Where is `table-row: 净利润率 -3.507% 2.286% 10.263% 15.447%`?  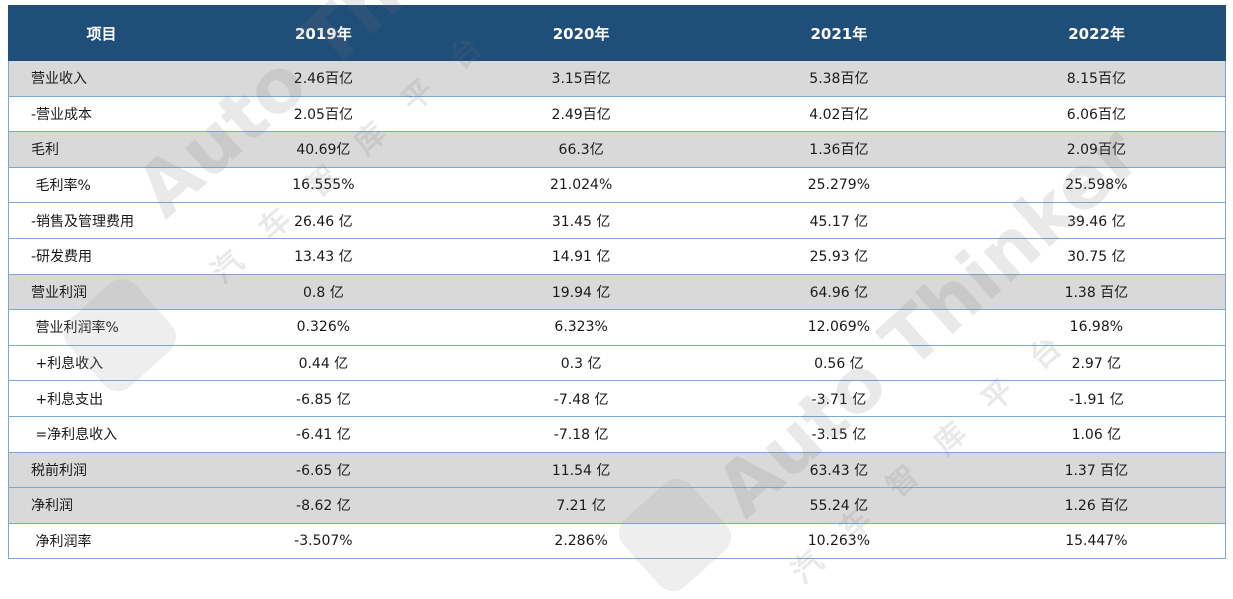
table-row: 净利润率 -3.507% 2.286% 10.263% 15.447% is located at coordinates (617, 541).